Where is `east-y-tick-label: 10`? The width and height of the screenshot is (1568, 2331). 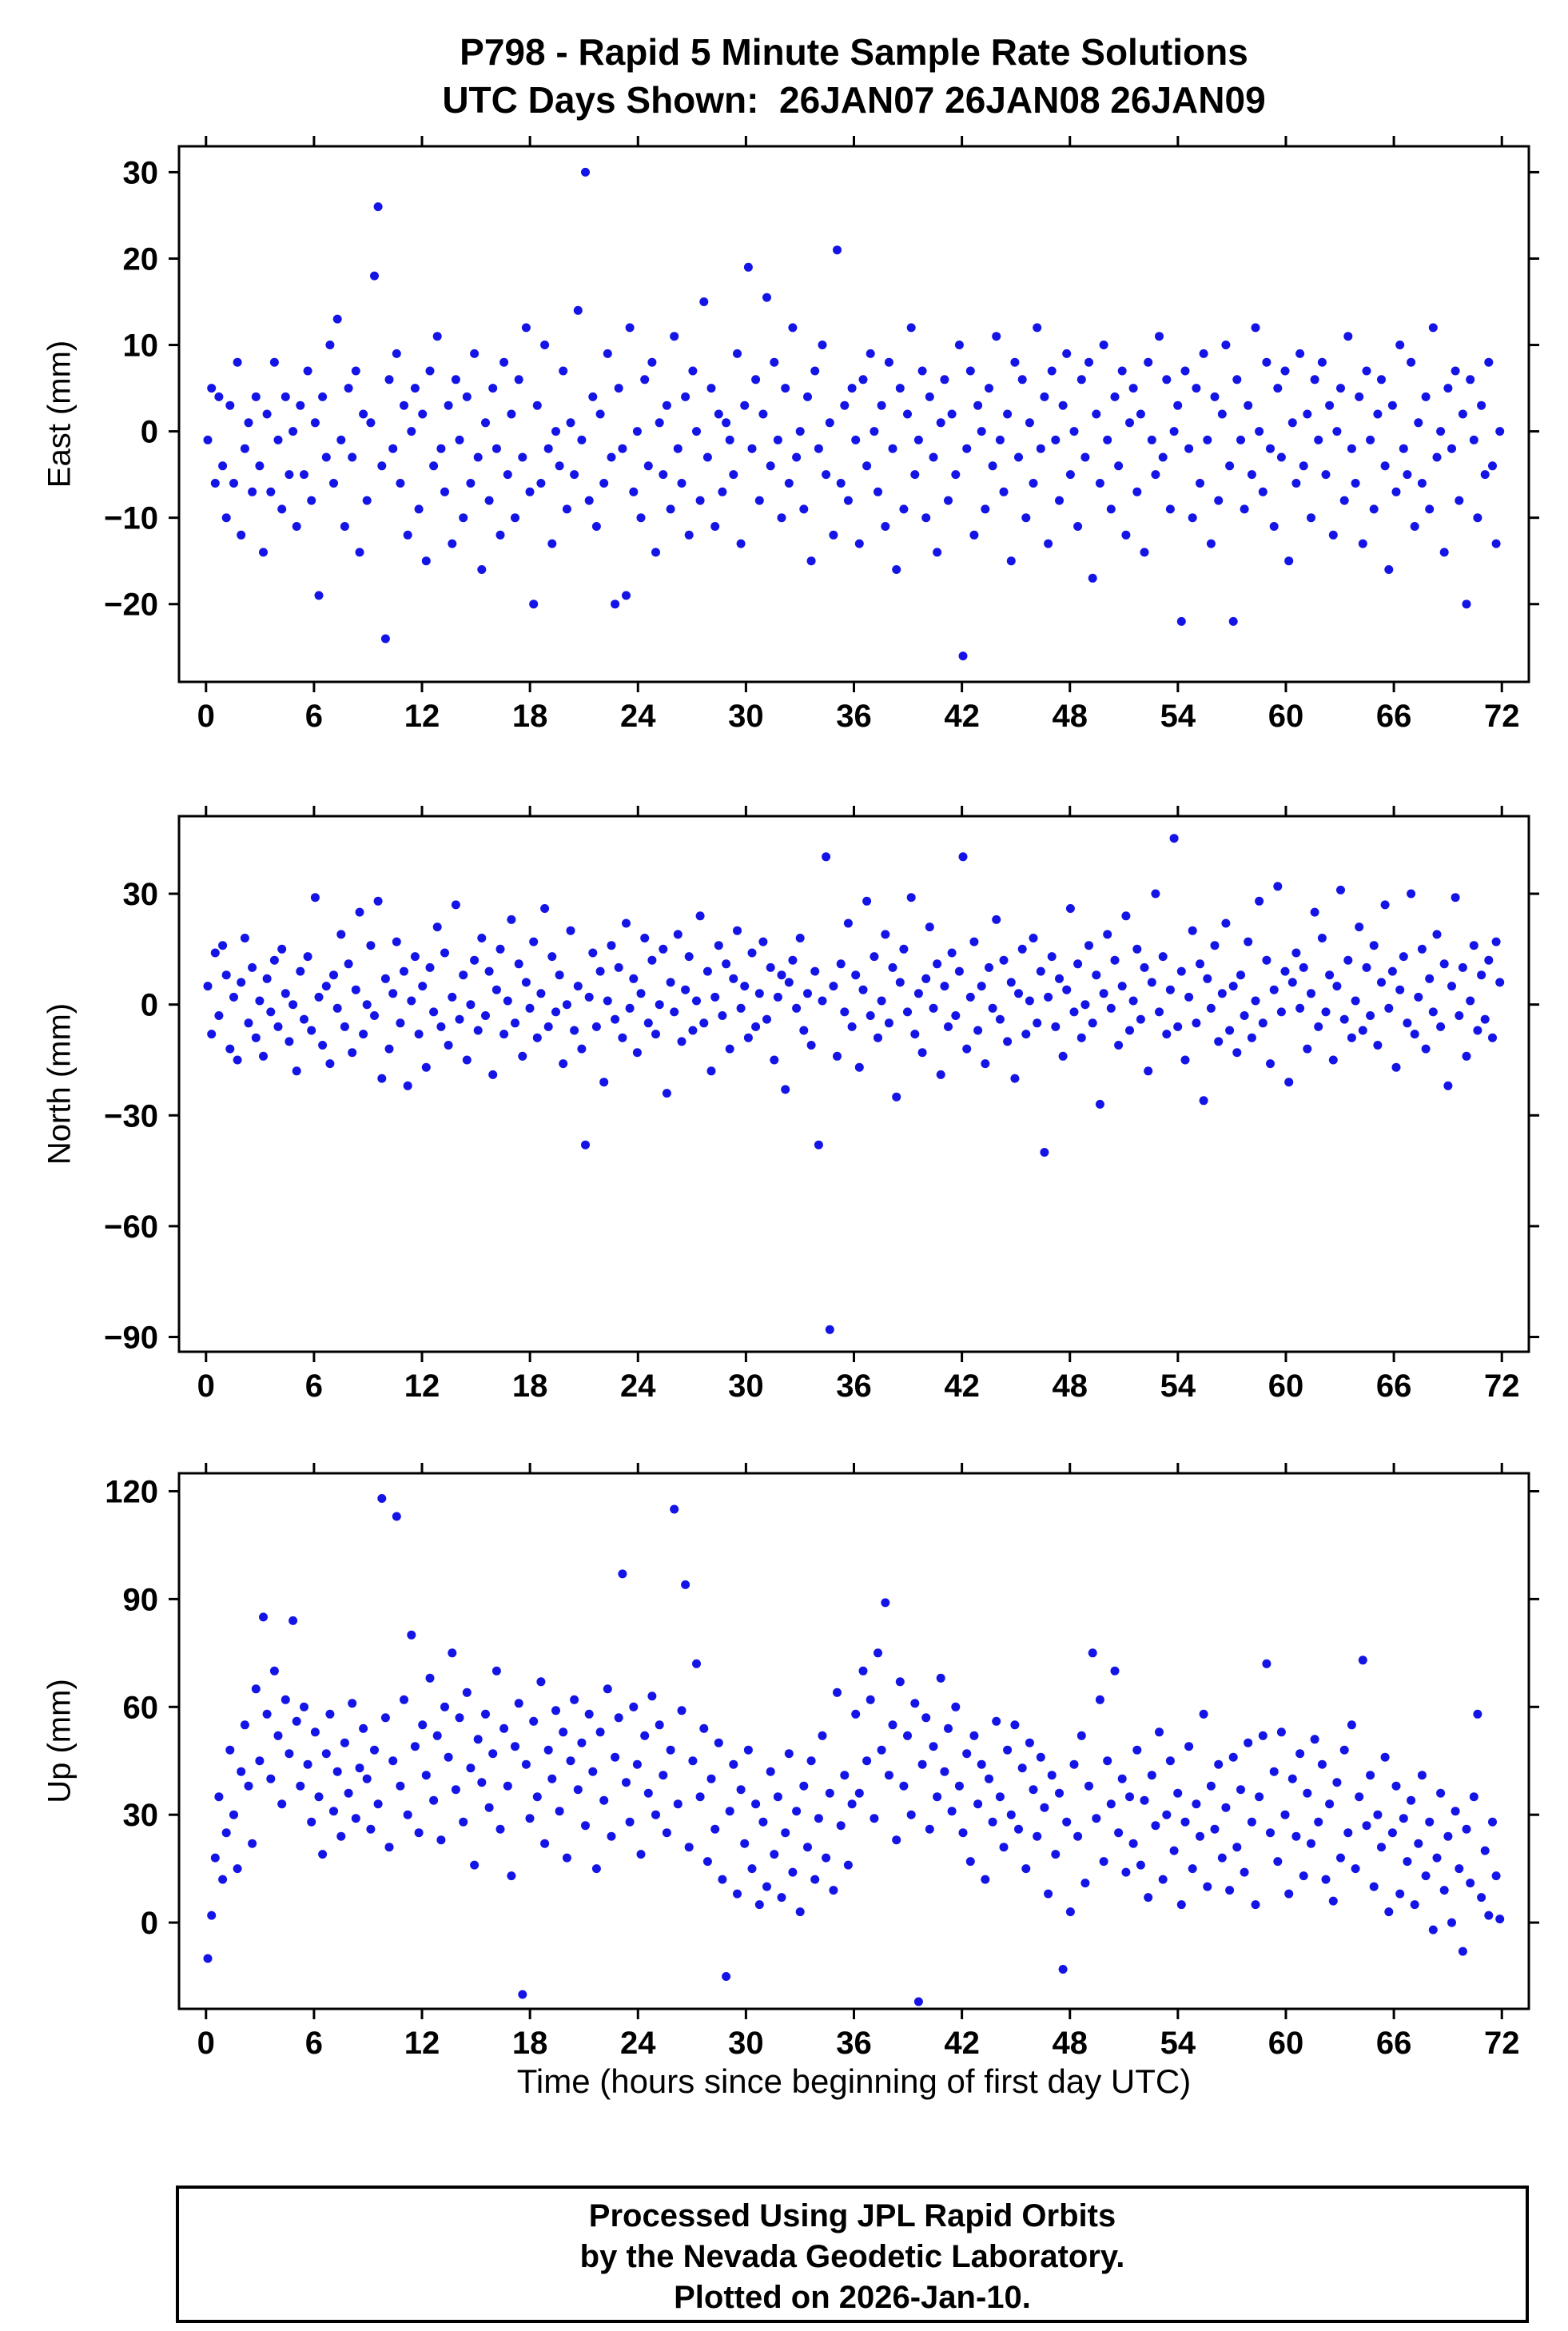
east-y-tick-label: 10 is located at coordinates (141, 346).